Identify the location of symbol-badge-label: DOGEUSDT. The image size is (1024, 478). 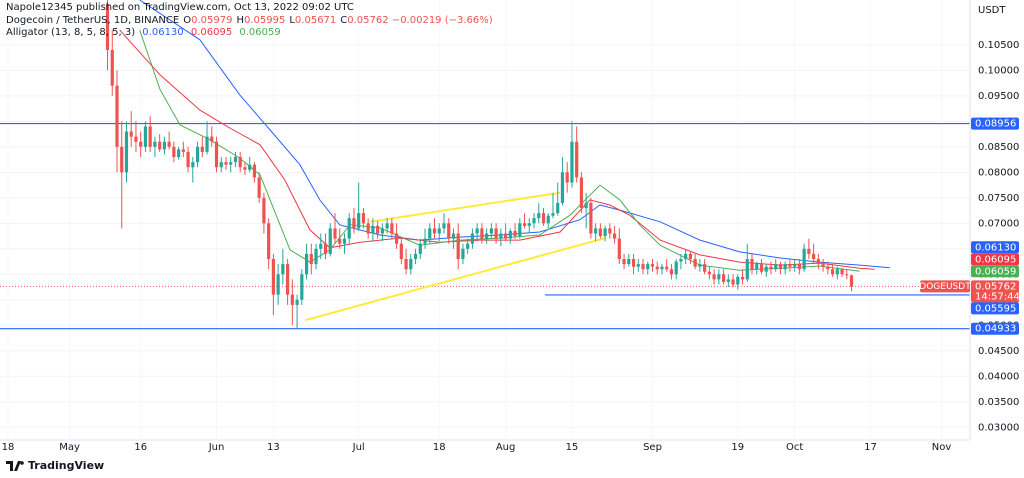
(945, 287).